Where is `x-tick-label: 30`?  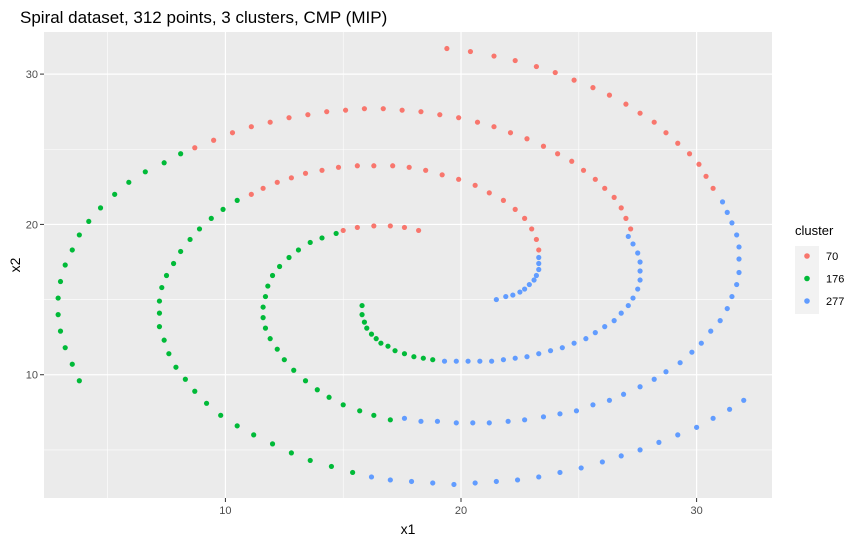 x-tick-label: 30 is located at coordinates (696, 511).